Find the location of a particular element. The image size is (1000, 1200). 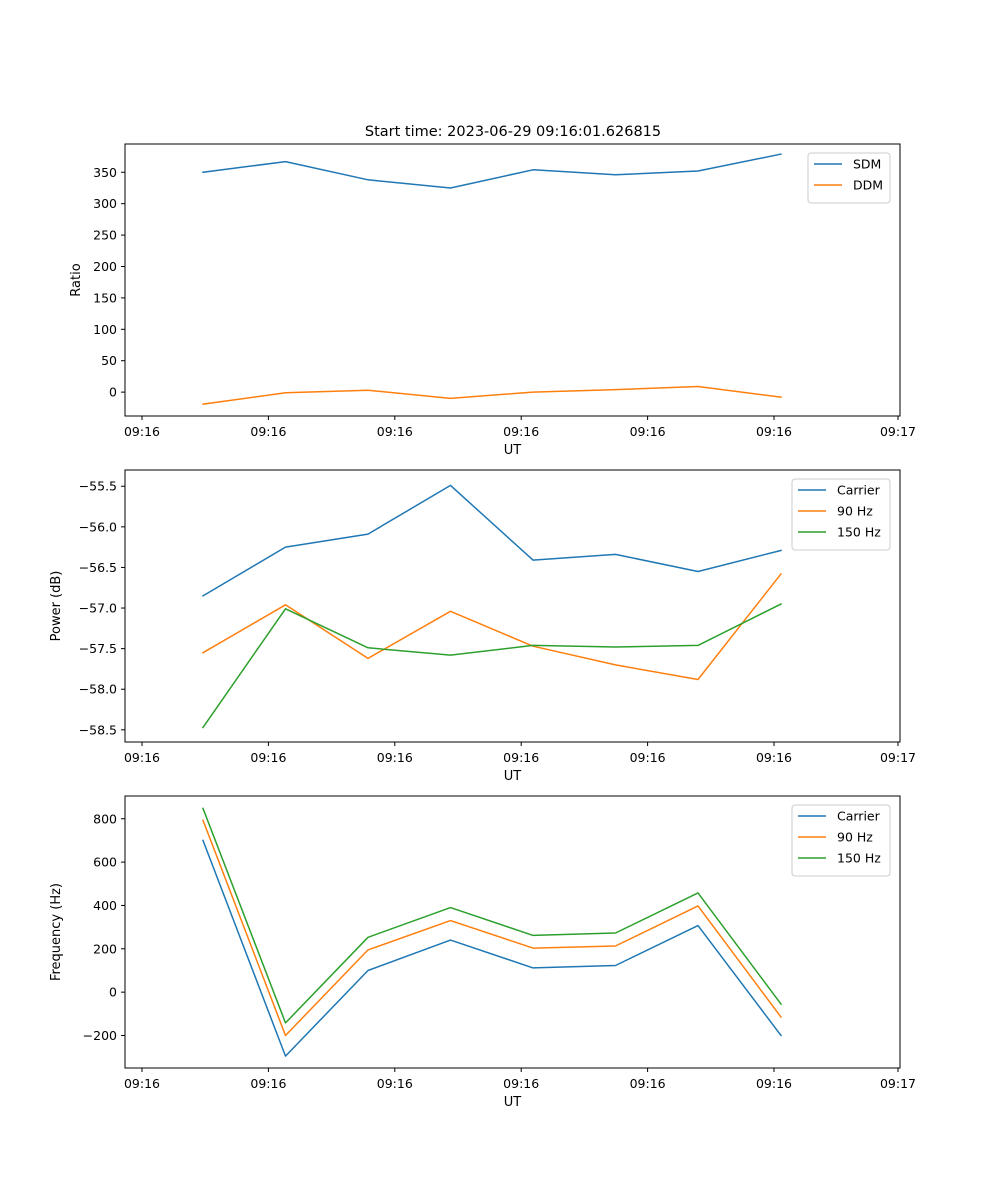

y-tick-label: 800 is located at coordinates (105, 818).